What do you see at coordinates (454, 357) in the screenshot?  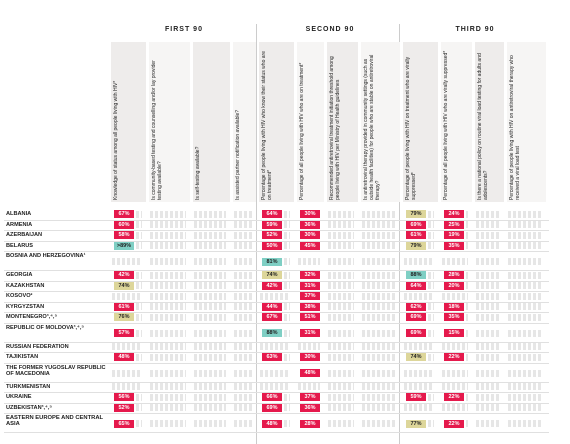 I see `percent-cell: 22%` at bounding box center [454, 357].